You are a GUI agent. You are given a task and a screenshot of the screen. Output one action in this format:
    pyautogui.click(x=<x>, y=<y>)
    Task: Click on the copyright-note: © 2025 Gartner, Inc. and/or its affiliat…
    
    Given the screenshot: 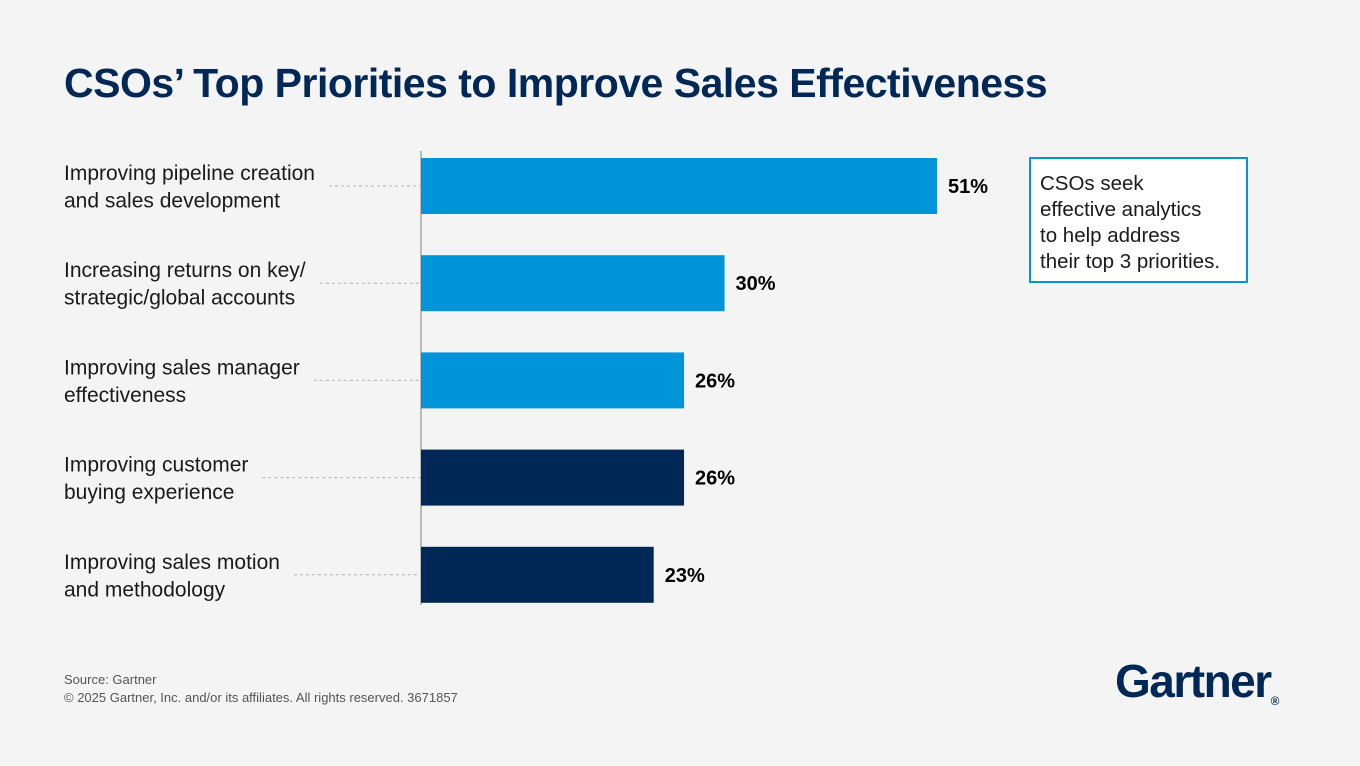 What is the action you would take?
    pyautogui.click(x=261, y=697)
    